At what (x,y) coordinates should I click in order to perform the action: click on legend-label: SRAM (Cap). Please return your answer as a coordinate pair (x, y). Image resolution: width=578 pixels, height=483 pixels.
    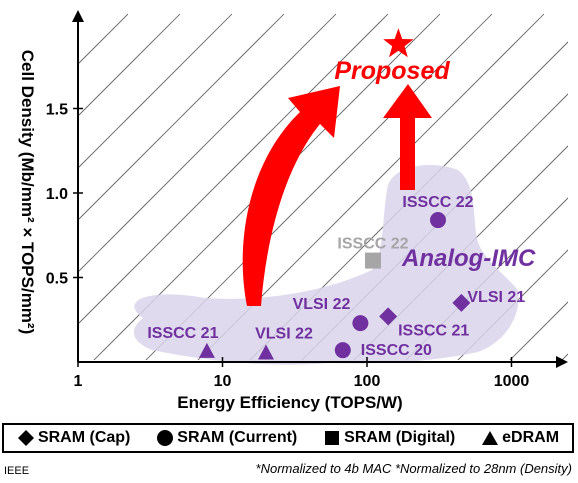
    Looking at the image, I should click on (84, 437).